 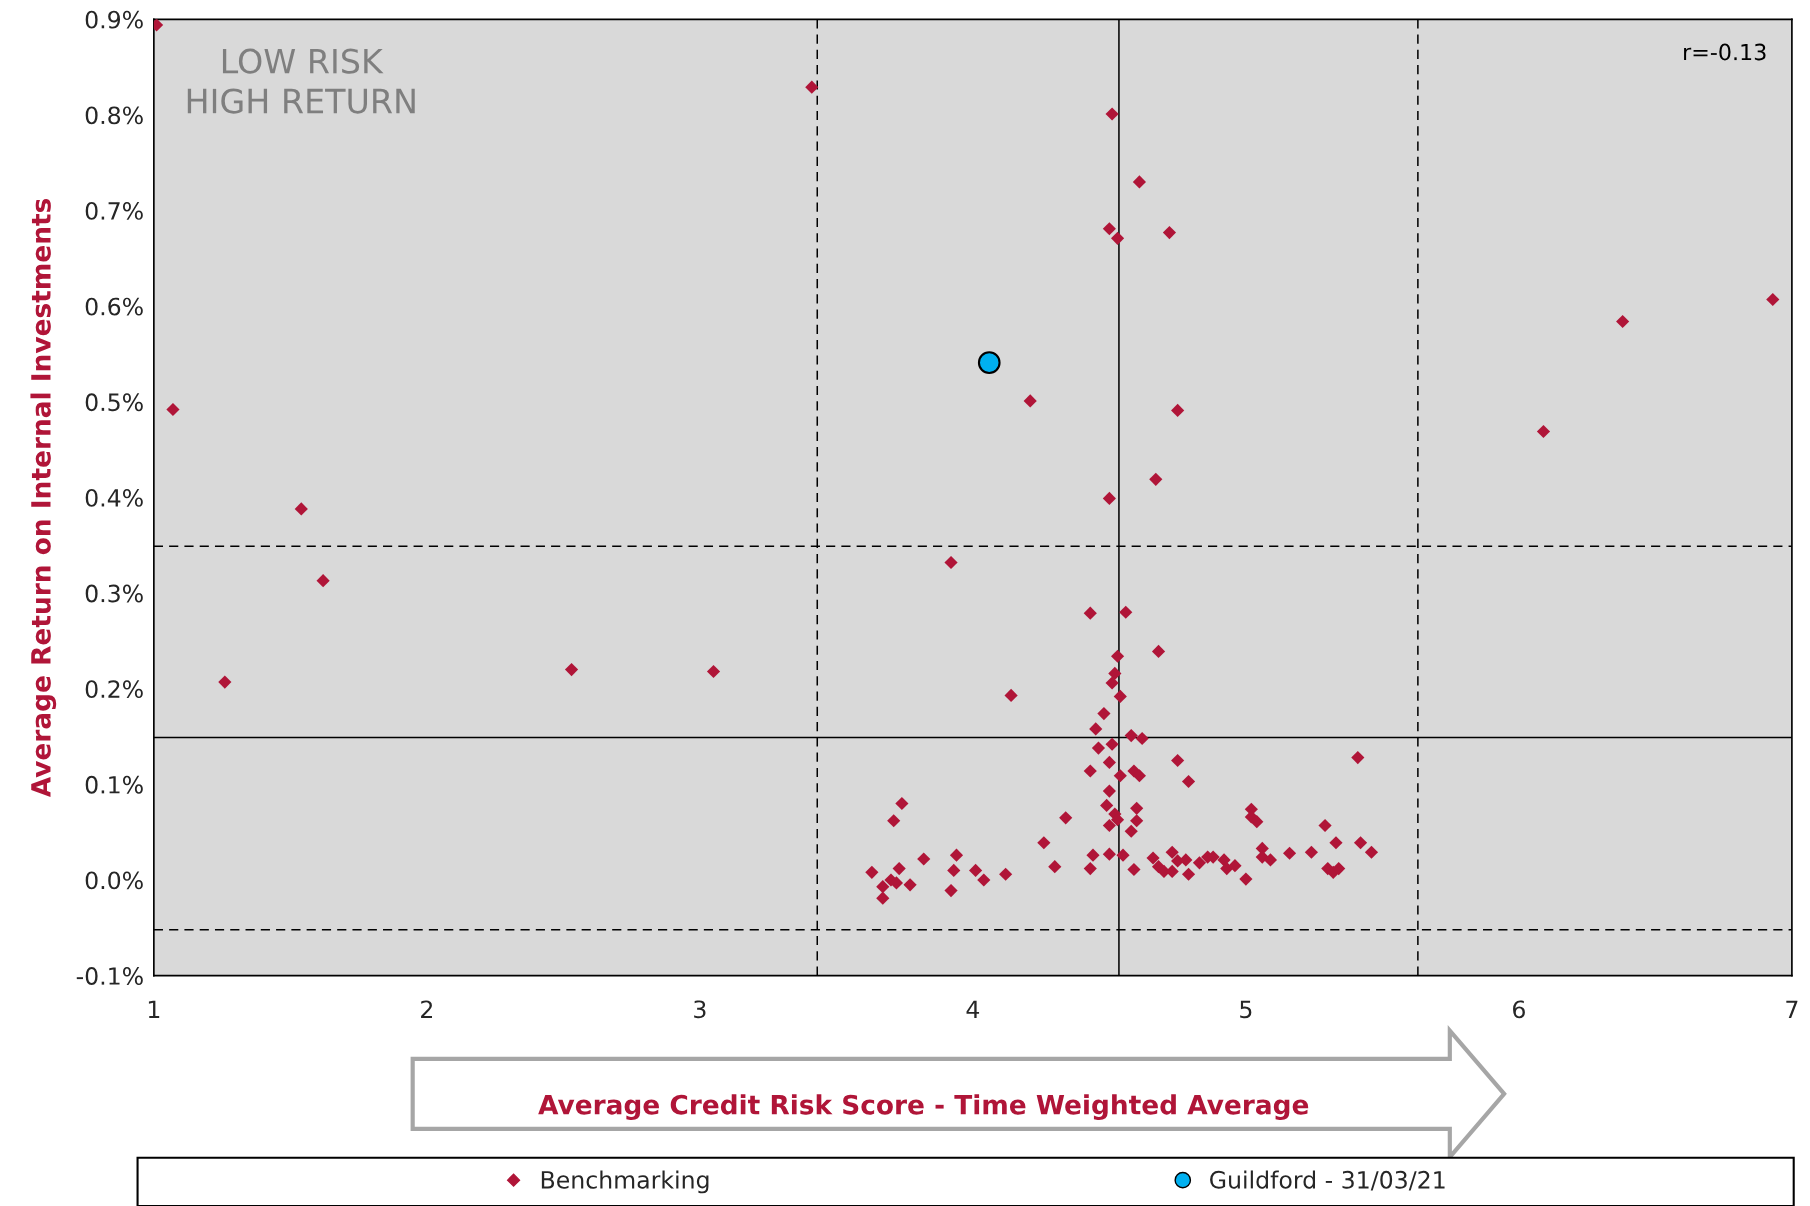 I want to click on legend-label: Benchmarking, so click(x=625, y=1182).